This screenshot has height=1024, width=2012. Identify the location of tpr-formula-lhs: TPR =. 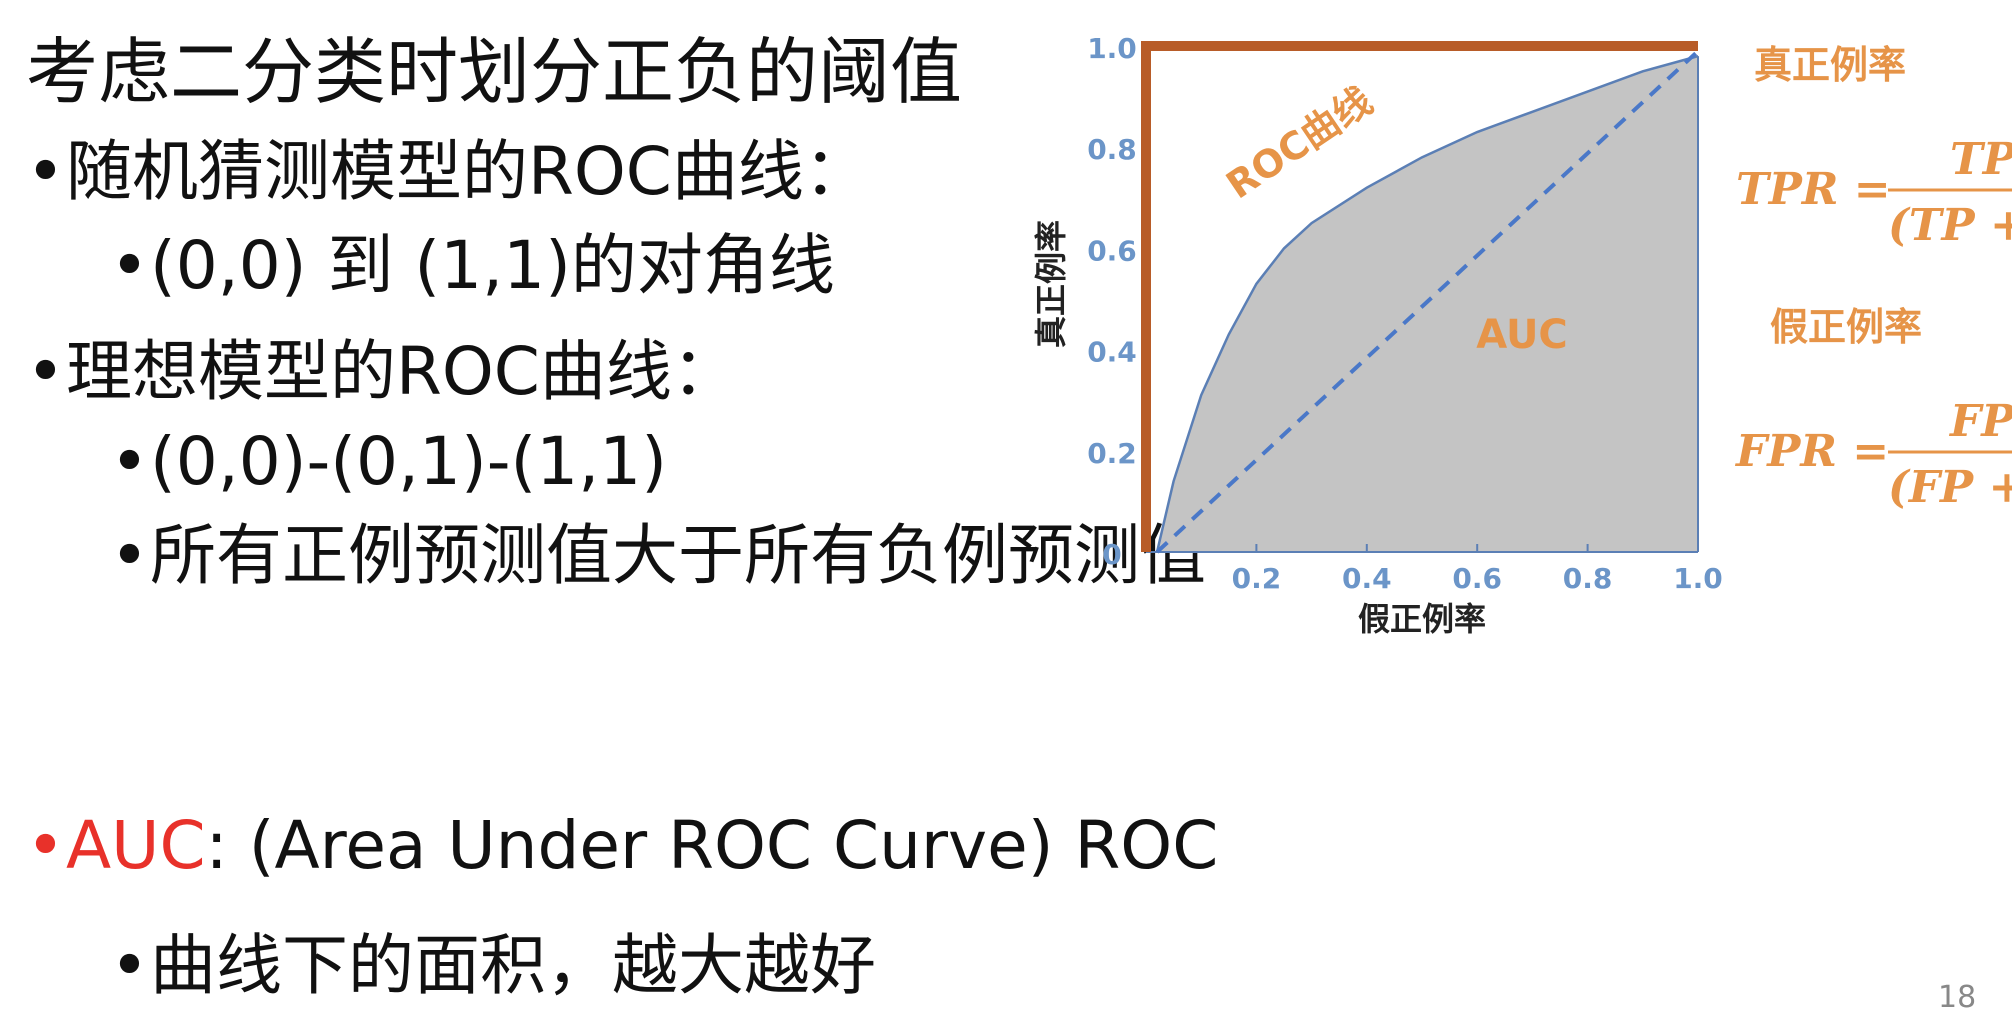
(1813, 189).